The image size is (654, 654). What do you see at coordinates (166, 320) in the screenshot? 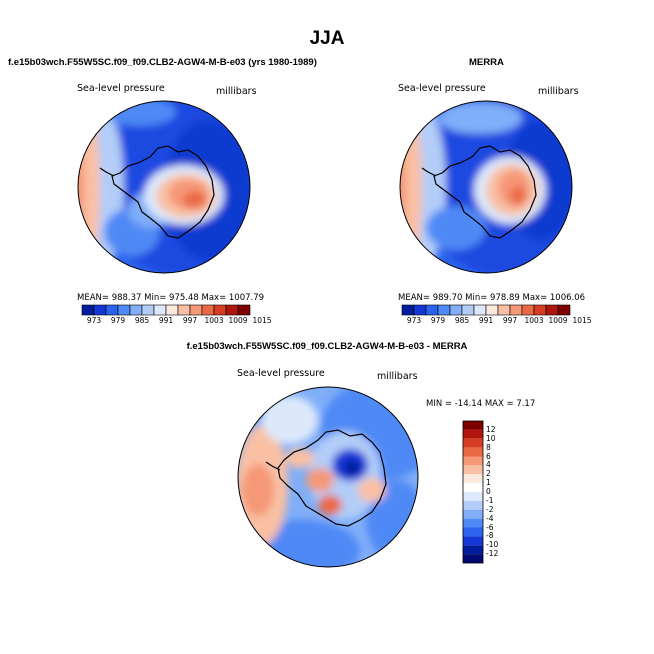
I see `case-colorbar-tick-label: 991` at bounding box center [166, 320].